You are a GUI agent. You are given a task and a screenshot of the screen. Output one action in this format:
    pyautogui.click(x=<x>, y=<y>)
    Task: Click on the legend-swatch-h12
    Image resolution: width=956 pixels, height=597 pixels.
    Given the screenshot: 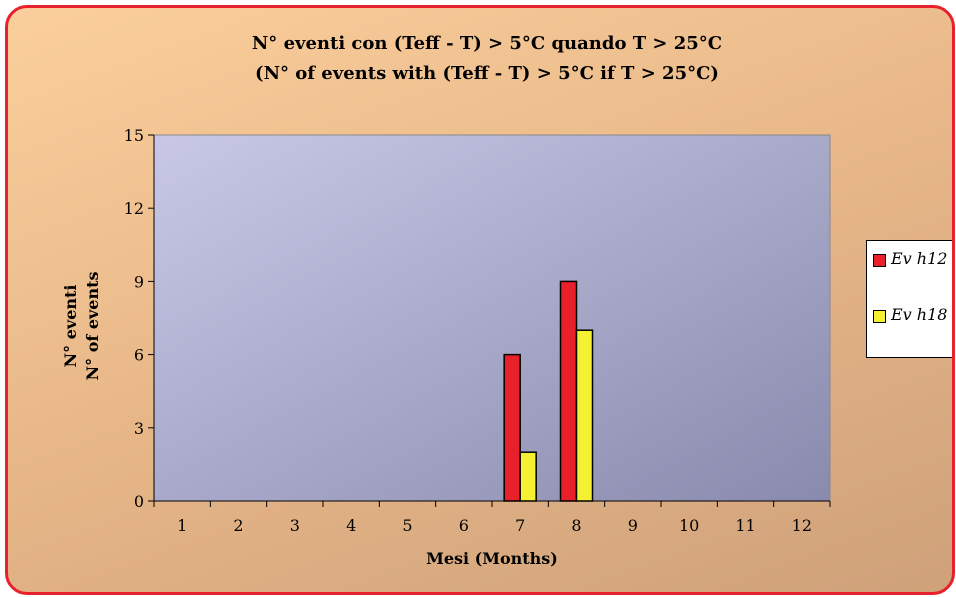 What is the action you would take?
    pyautogui.click(x=879, y=260)
    